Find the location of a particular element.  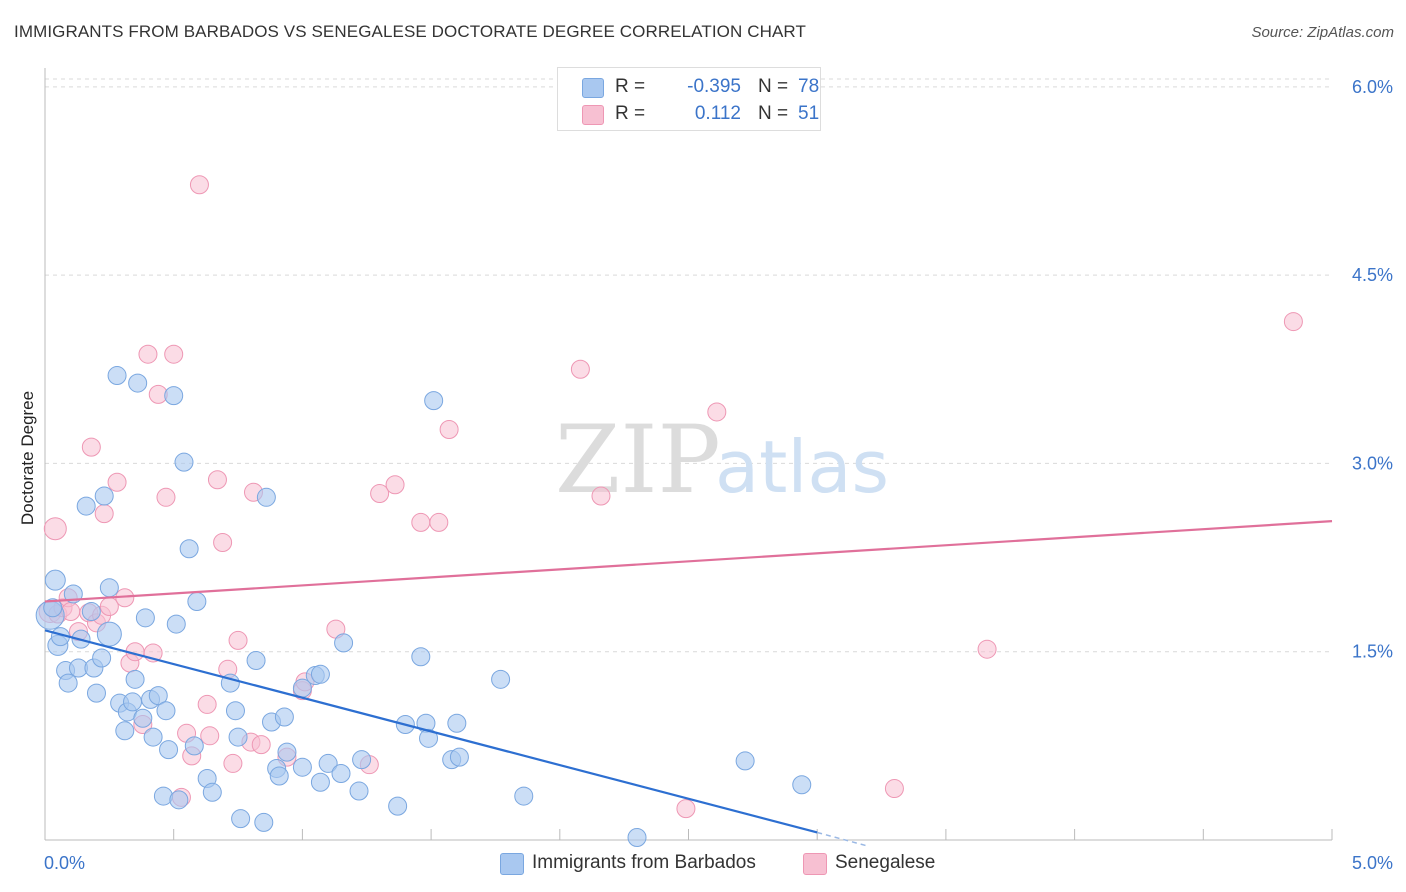

y-tick-label: 3.0% is located at coordinates (1372, 463).